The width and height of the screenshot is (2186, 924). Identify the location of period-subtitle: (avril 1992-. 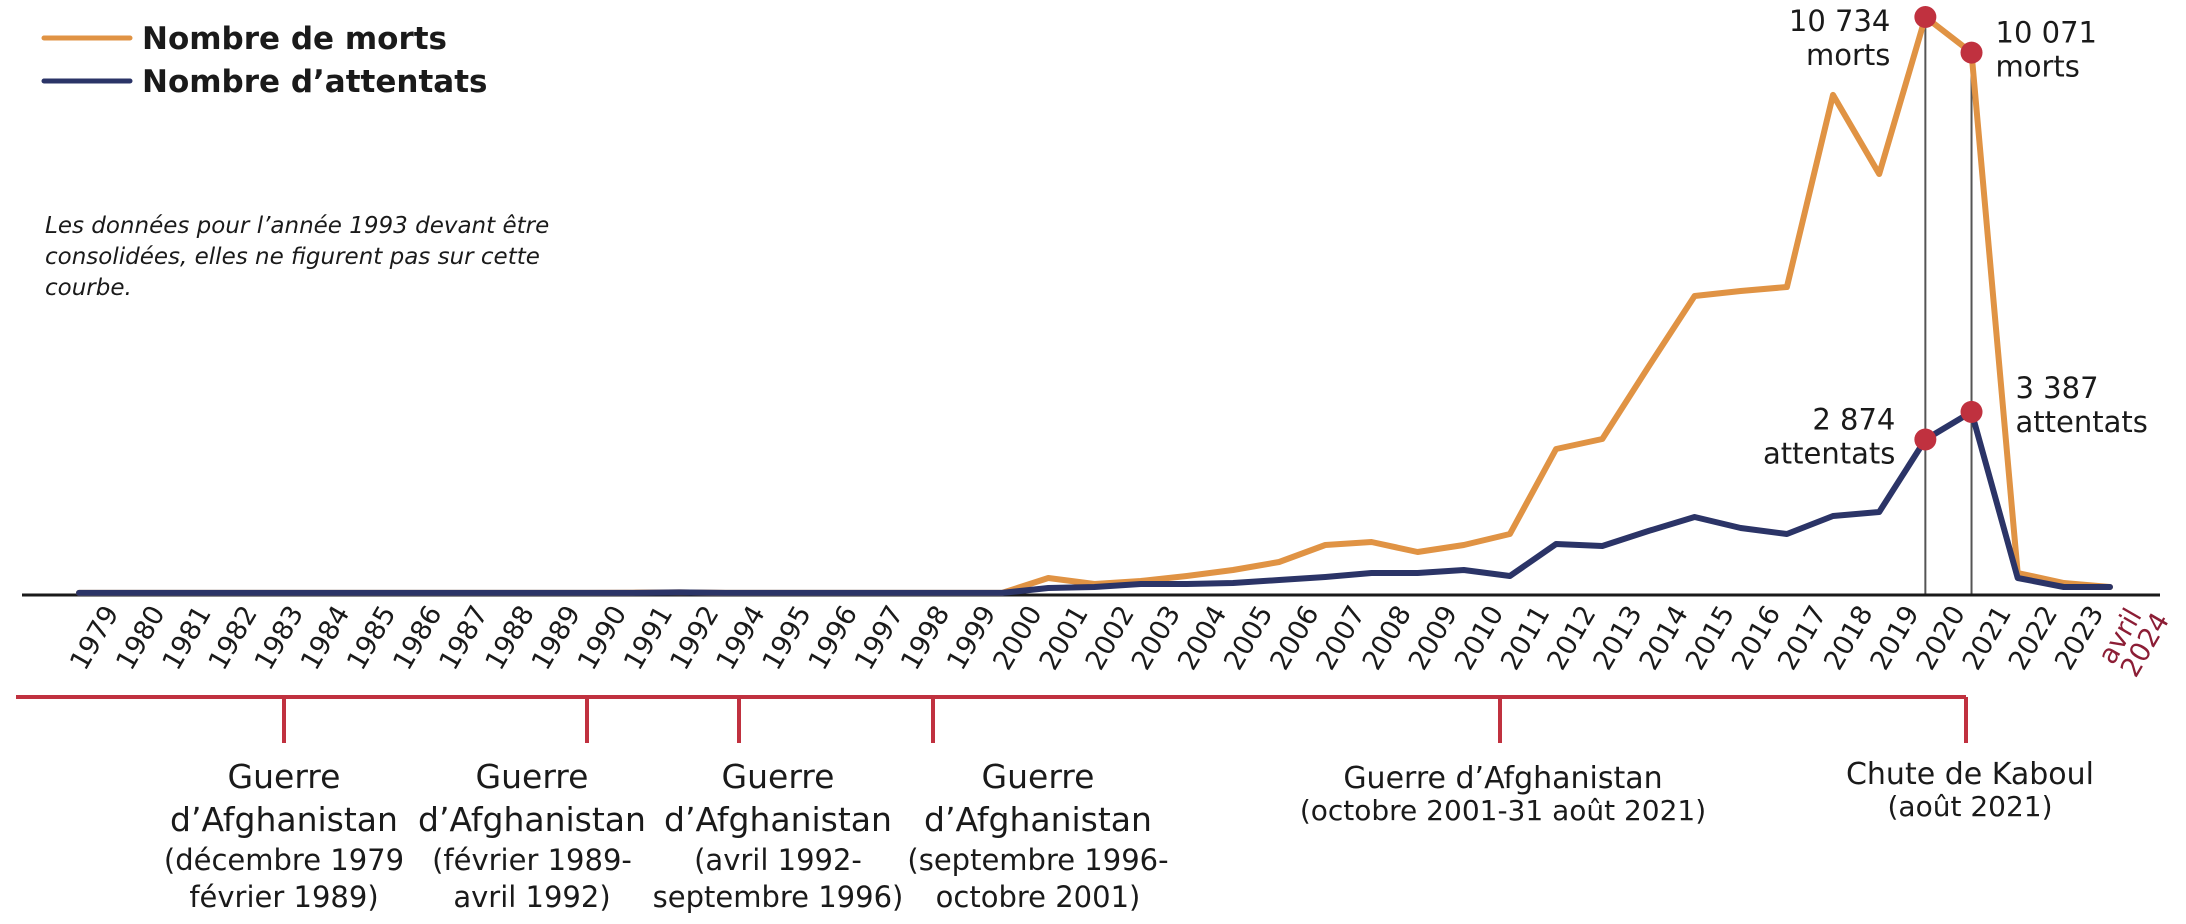
(778, 860).